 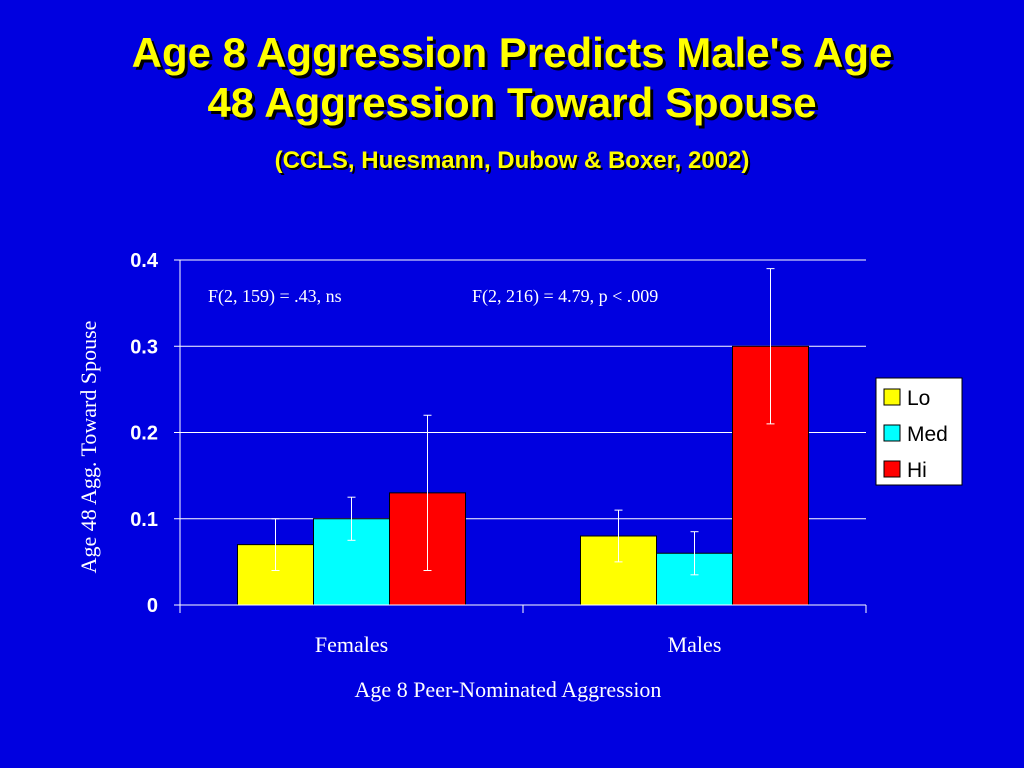 What do you see at coordinates (275, 296) in the screenshot?
I see `annotation-females: F(2, 159) = .43, ns` at bounding box center [275, 296].